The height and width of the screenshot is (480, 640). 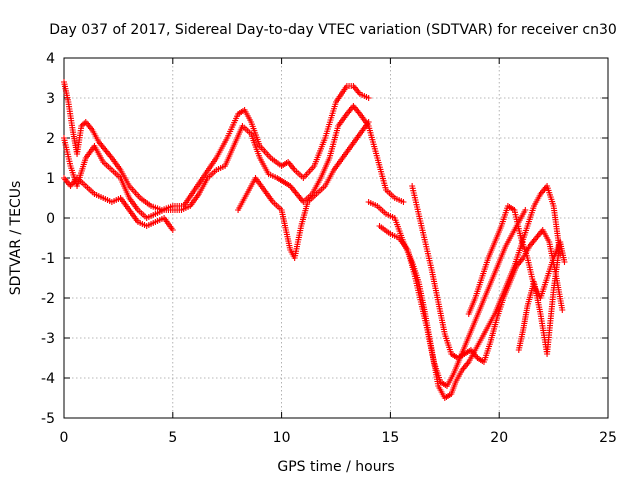 I want to click on y-tick-label: 3, so click(x=50, y=99).